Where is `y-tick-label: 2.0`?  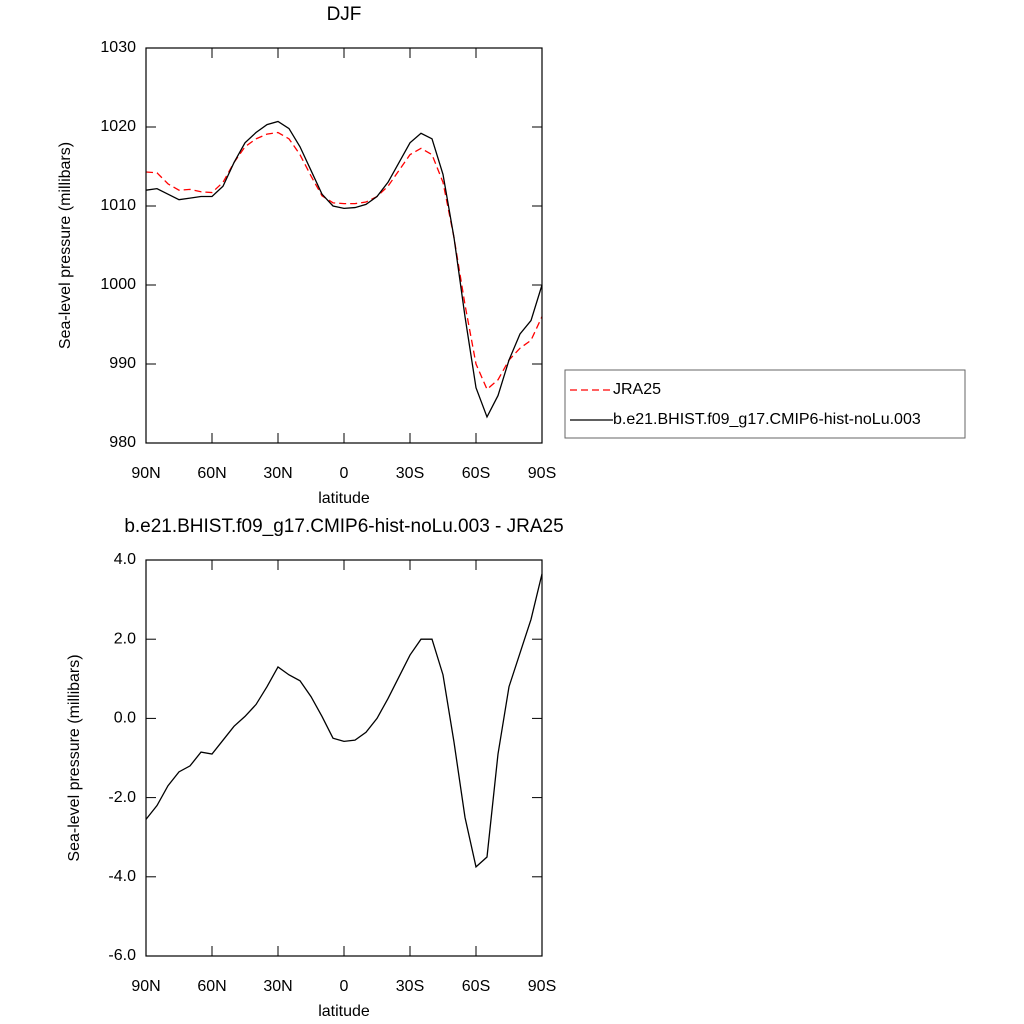 y-tick-label: 2.0 is located at coordinates (125, 638).